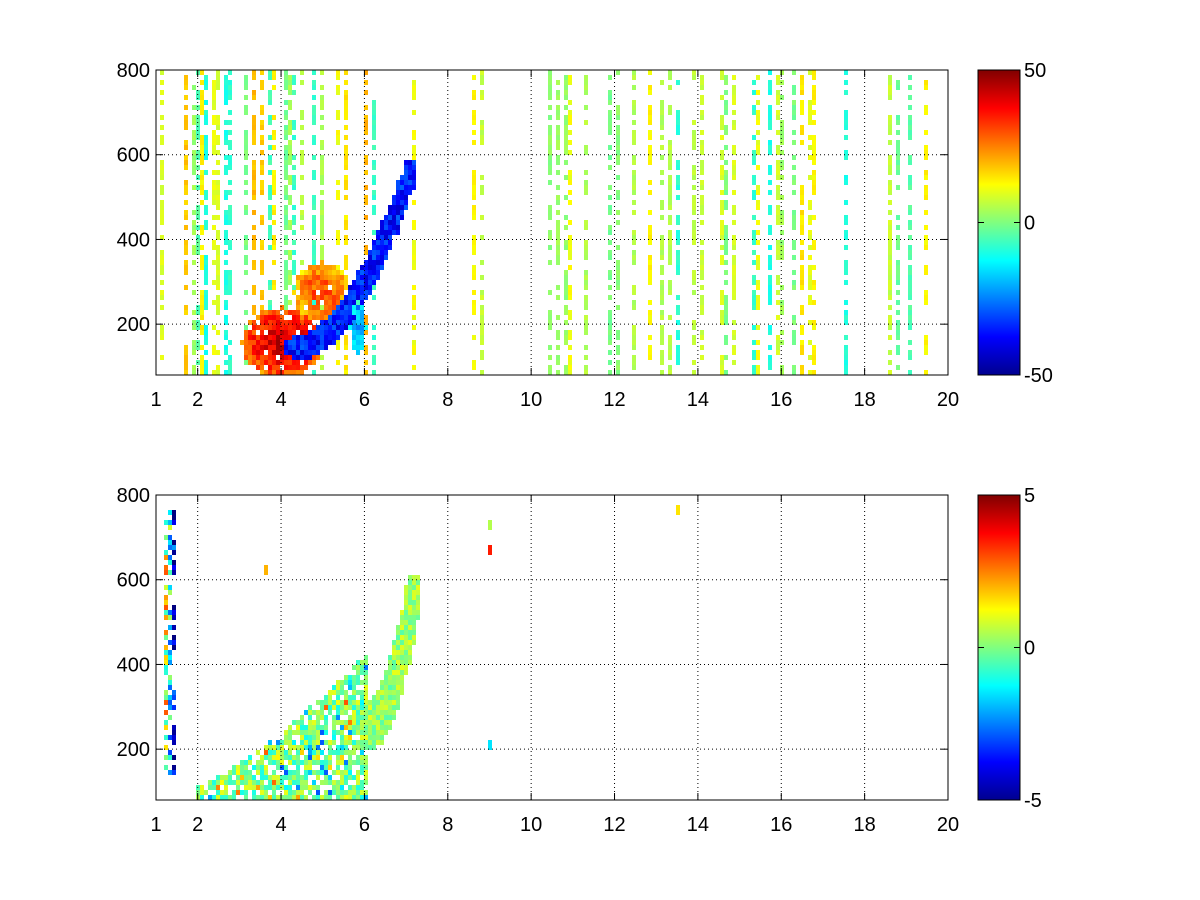 The height and width of the screenshot is (900, 1200). What do you see at coordinates (280, 825) in the screenshot?
I see `x-tick-label: 4` at bounding box center [280, 825].